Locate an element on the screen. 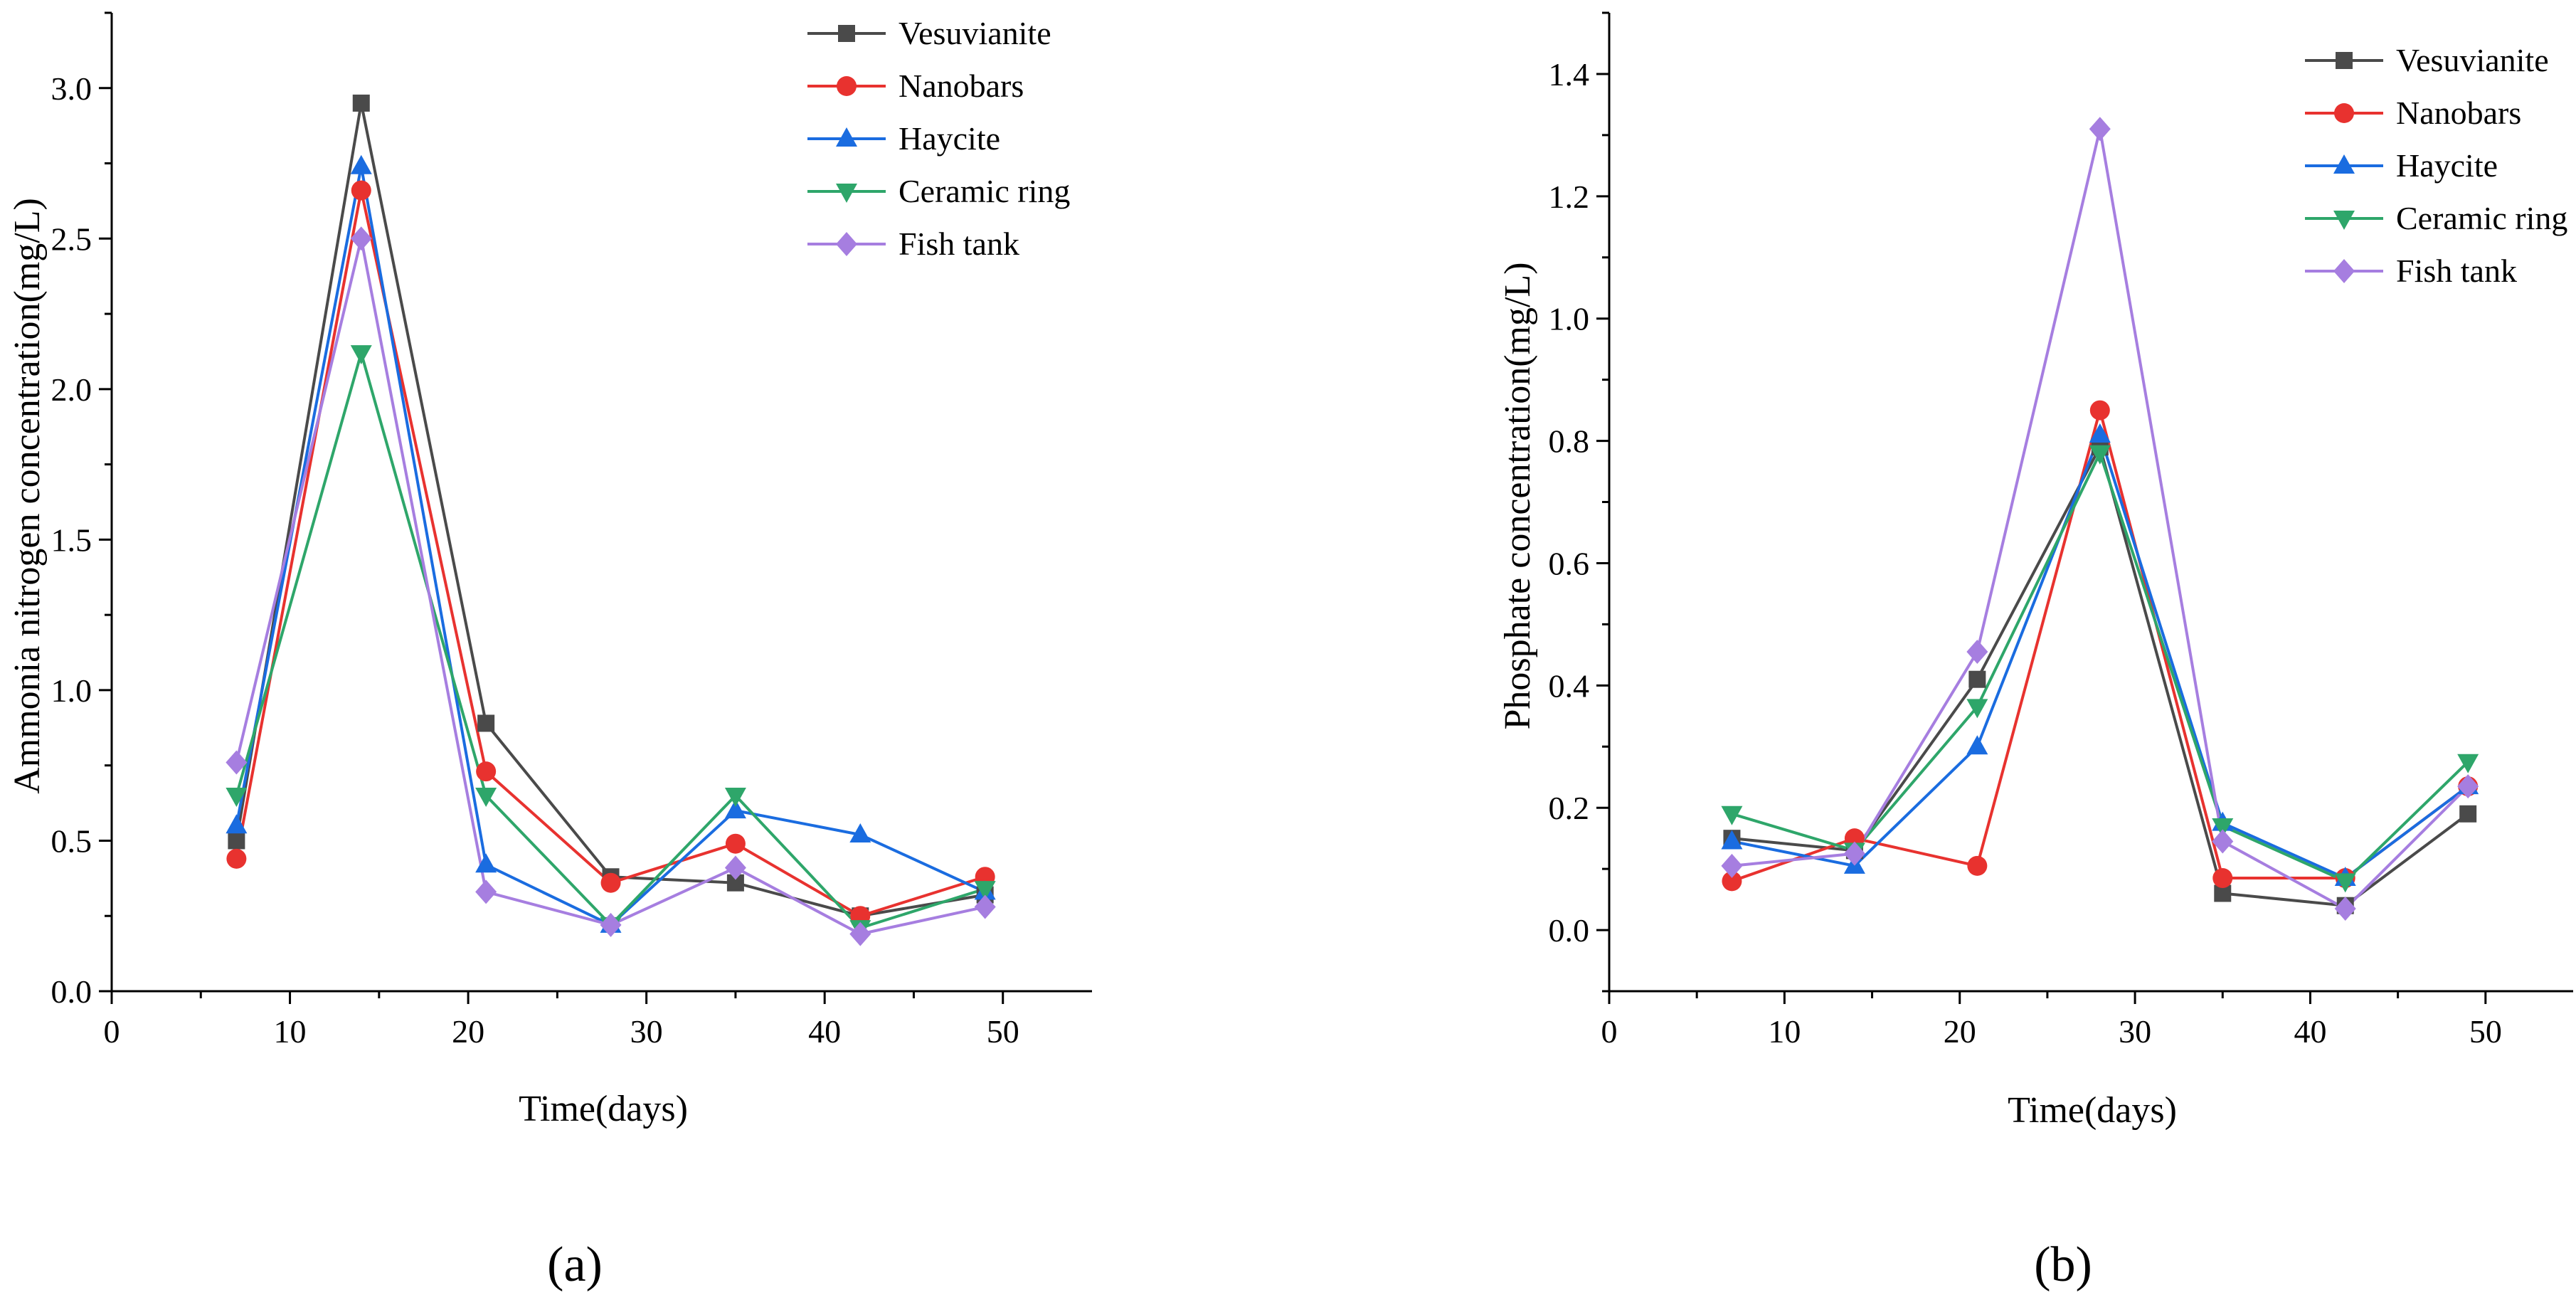  panel-b-legend-label-vesuvianite: Vesuvianite is located at coordinates (2472, 60).